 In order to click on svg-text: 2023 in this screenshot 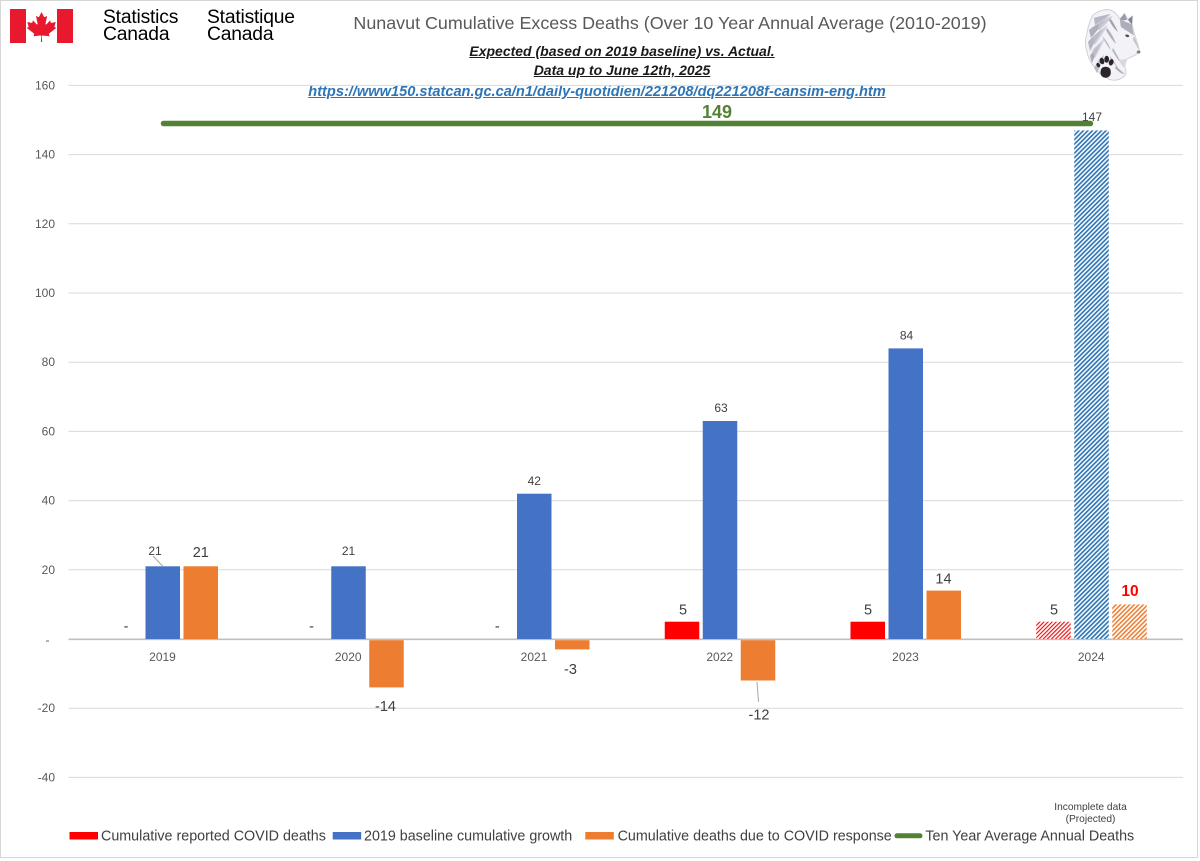, I will do `click(905, 657)`.